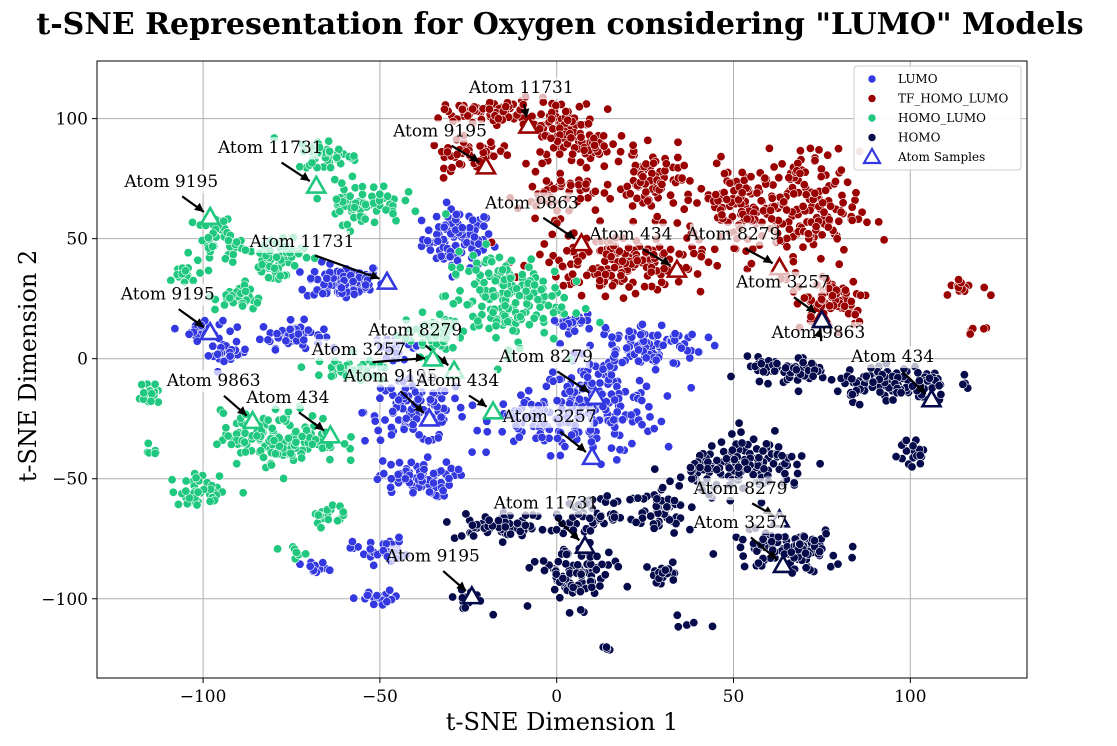 This screenshot has height=746, width=1117. What do you see at coordinates (926, 118) in the screenshot?
I see `legend-entry: HOMO_LUMO` at bounding box center [926, 118].